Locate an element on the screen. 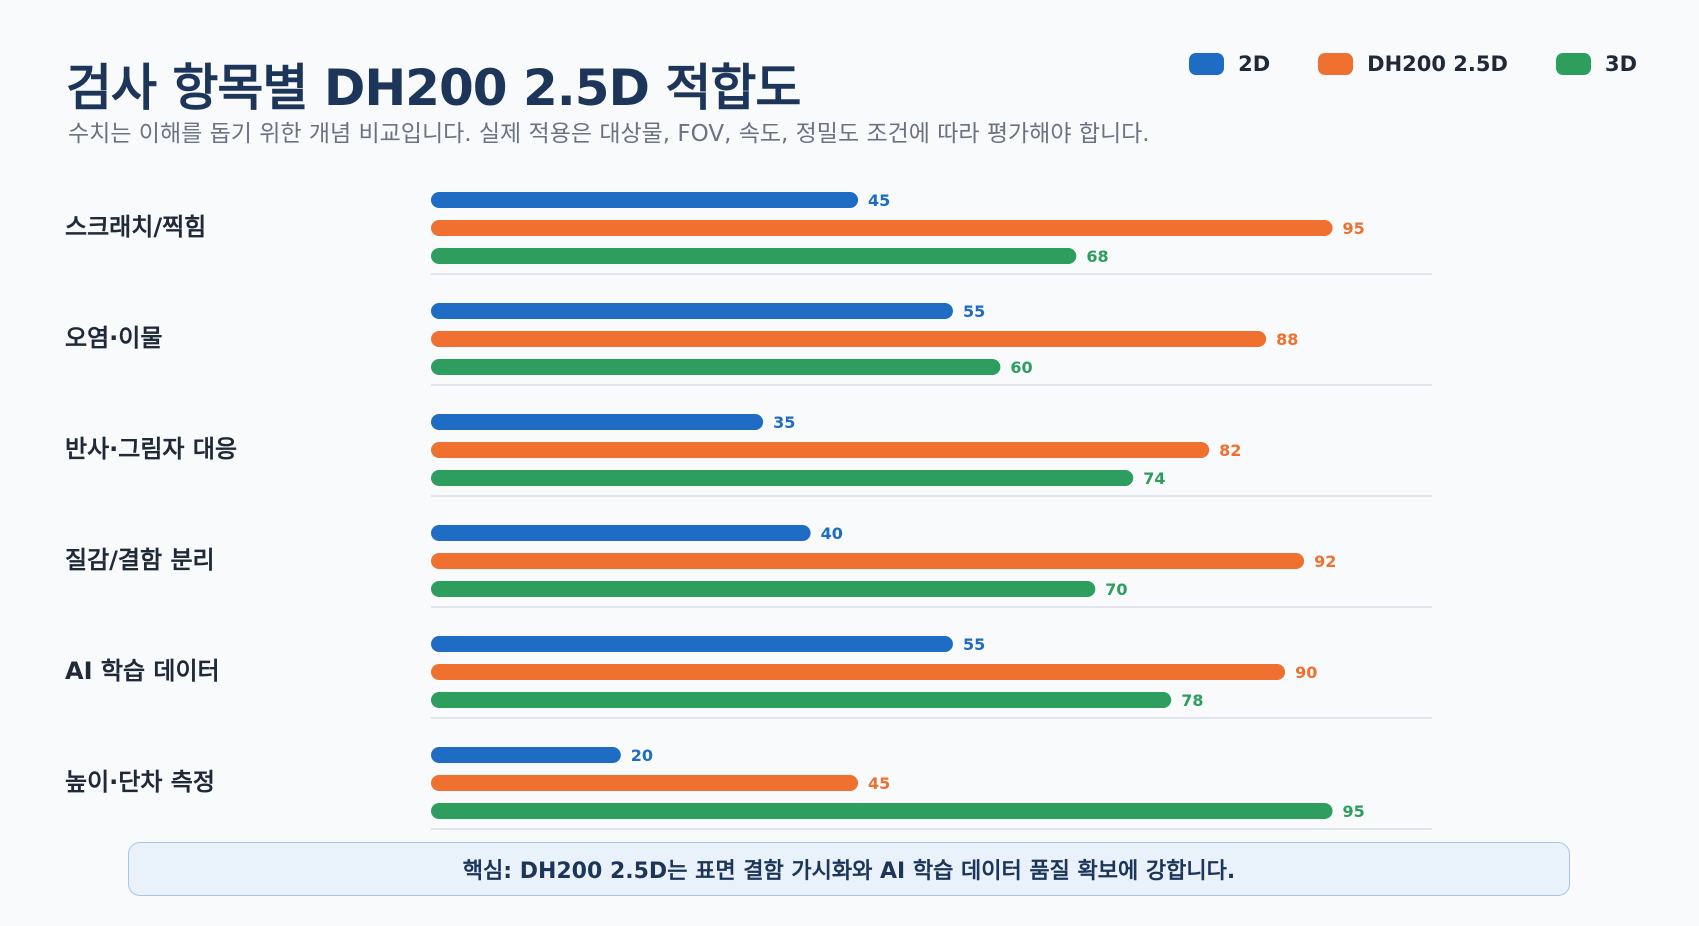 The image size is (1699, 926). data-label-2d: 35 is located at coordinates (784, 422).